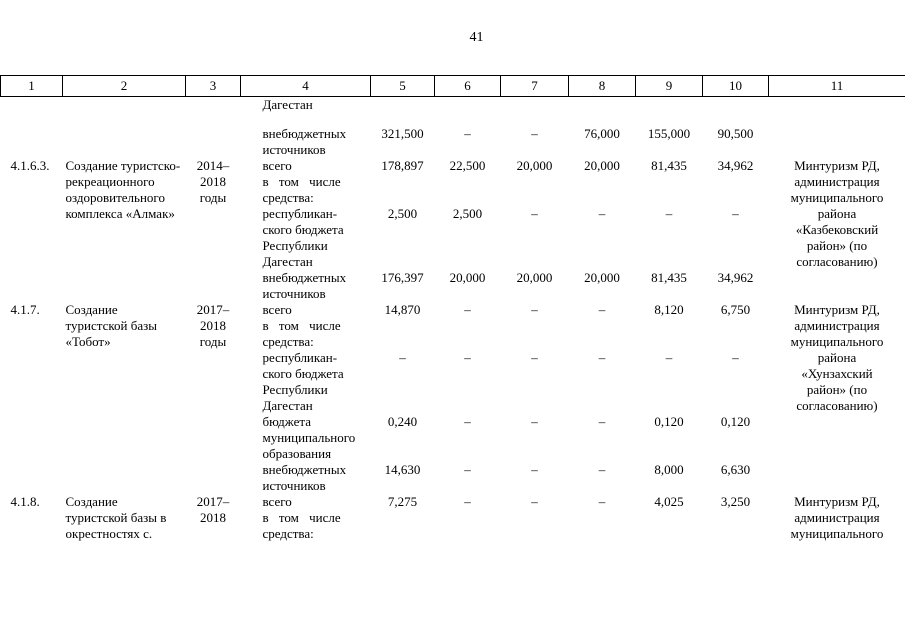 The image size is (905, 640). I want to click on cell-budget-item: внебюджетных источников, so click(304, 285).